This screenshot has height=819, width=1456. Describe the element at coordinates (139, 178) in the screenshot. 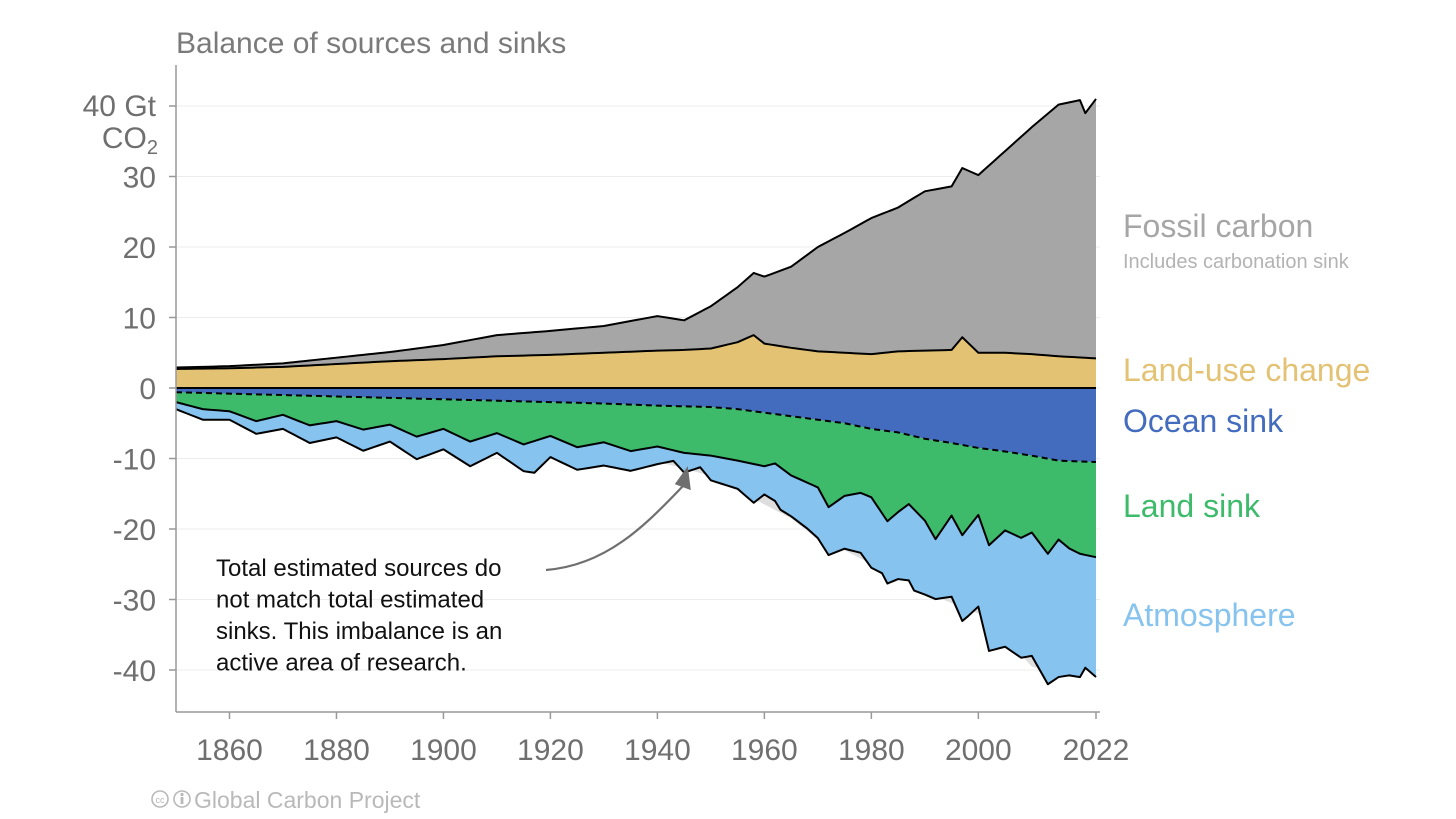

I see `y-tick-label: 30` at that location.